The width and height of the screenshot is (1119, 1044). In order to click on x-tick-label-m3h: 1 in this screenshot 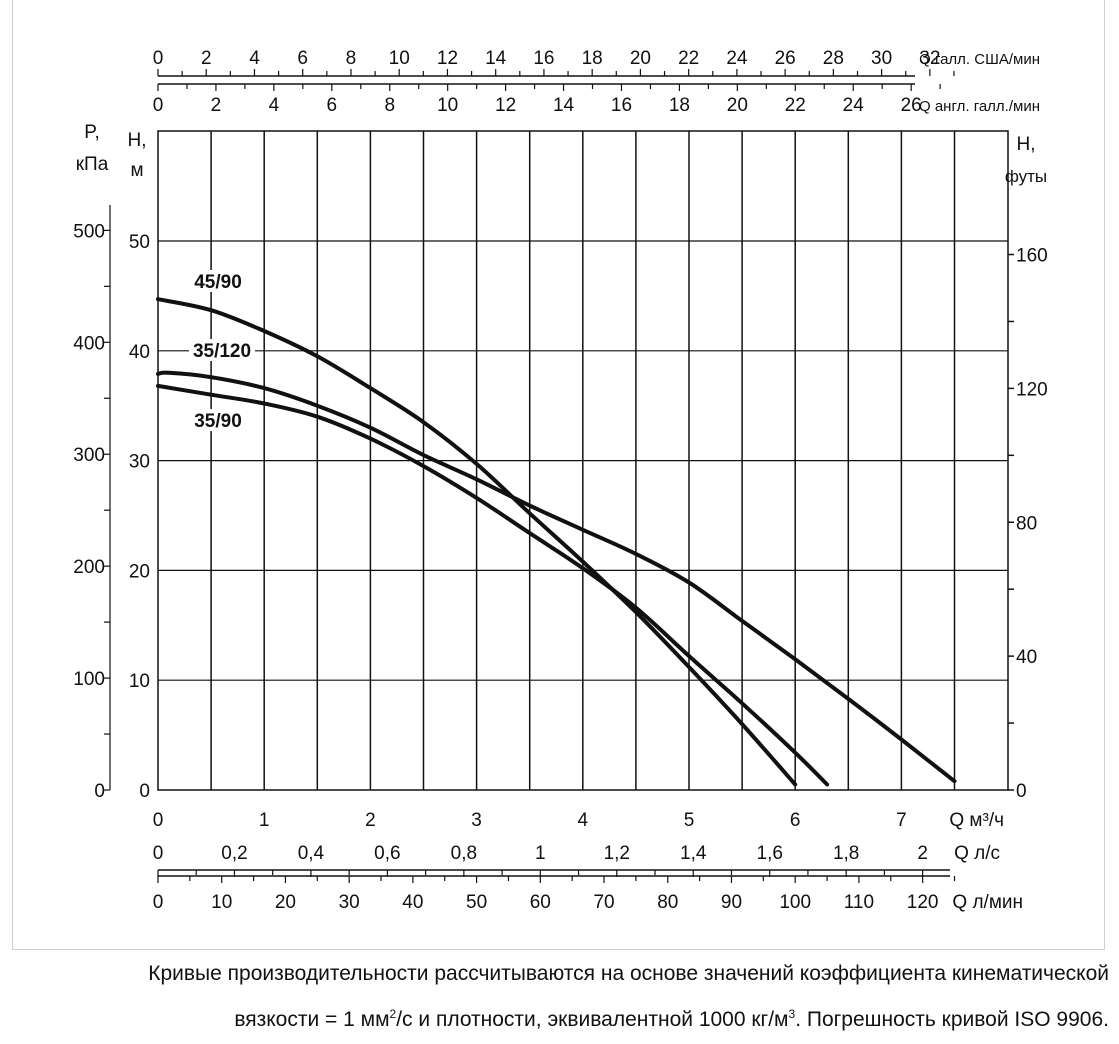, I will do `click(264, 820)`.